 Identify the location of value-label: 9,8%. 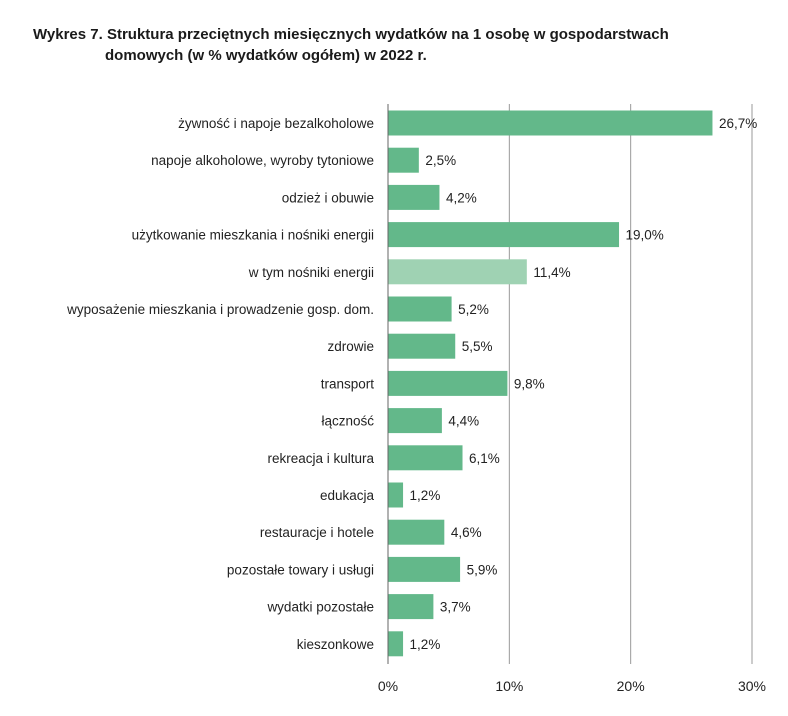
(529, 383).